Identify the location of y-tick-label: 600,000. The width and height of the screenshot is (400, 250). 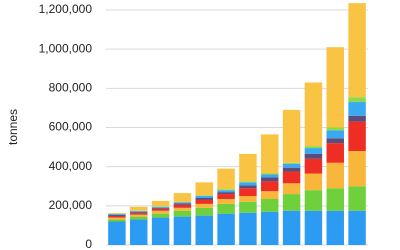
(71, 127).